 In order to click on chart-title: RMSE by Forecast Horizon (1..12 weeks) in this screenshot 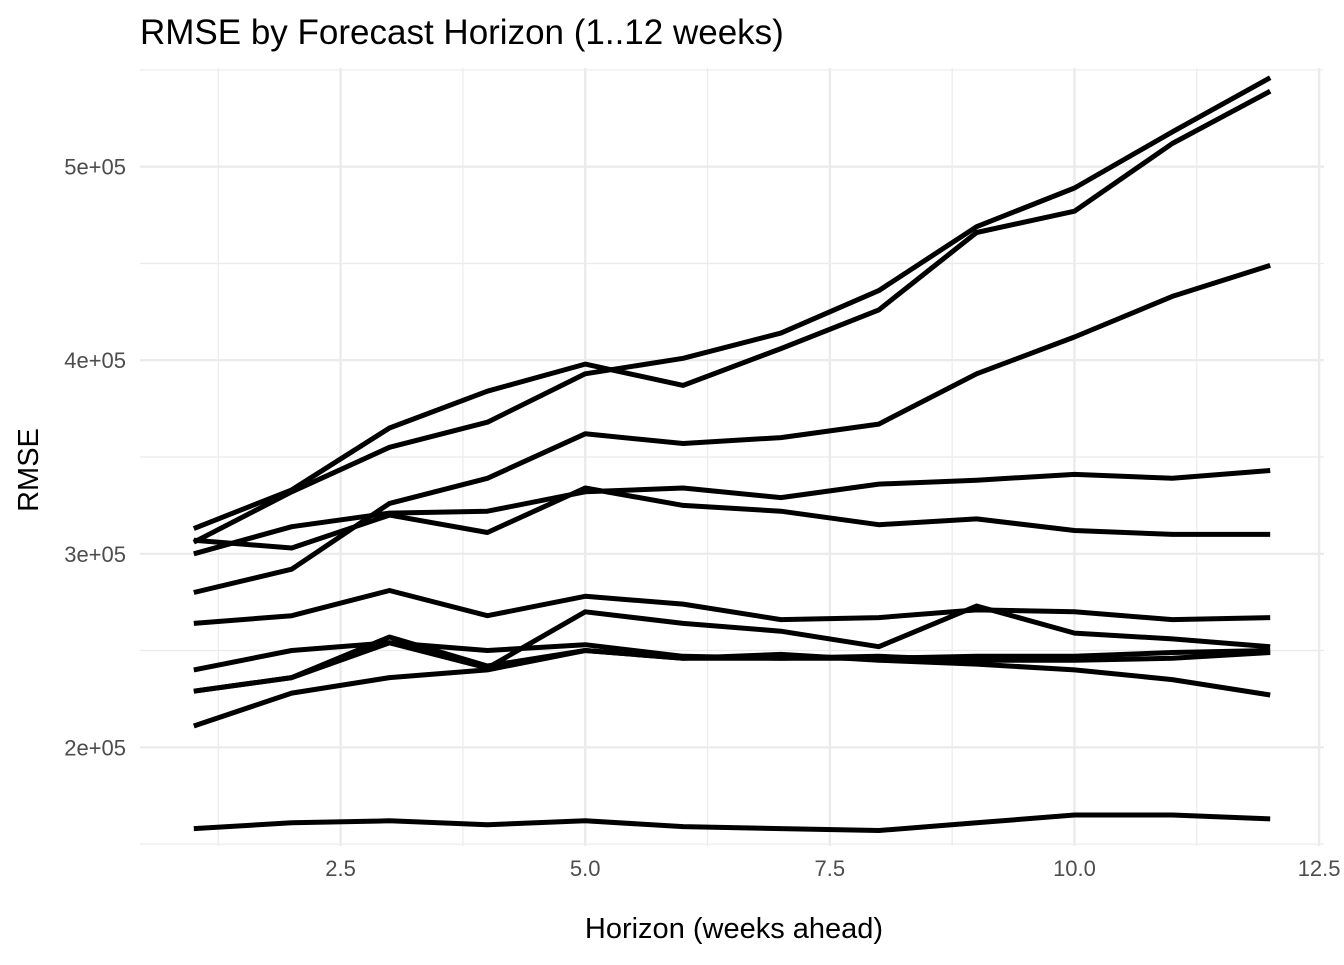, I will do `click(462, 32)`.